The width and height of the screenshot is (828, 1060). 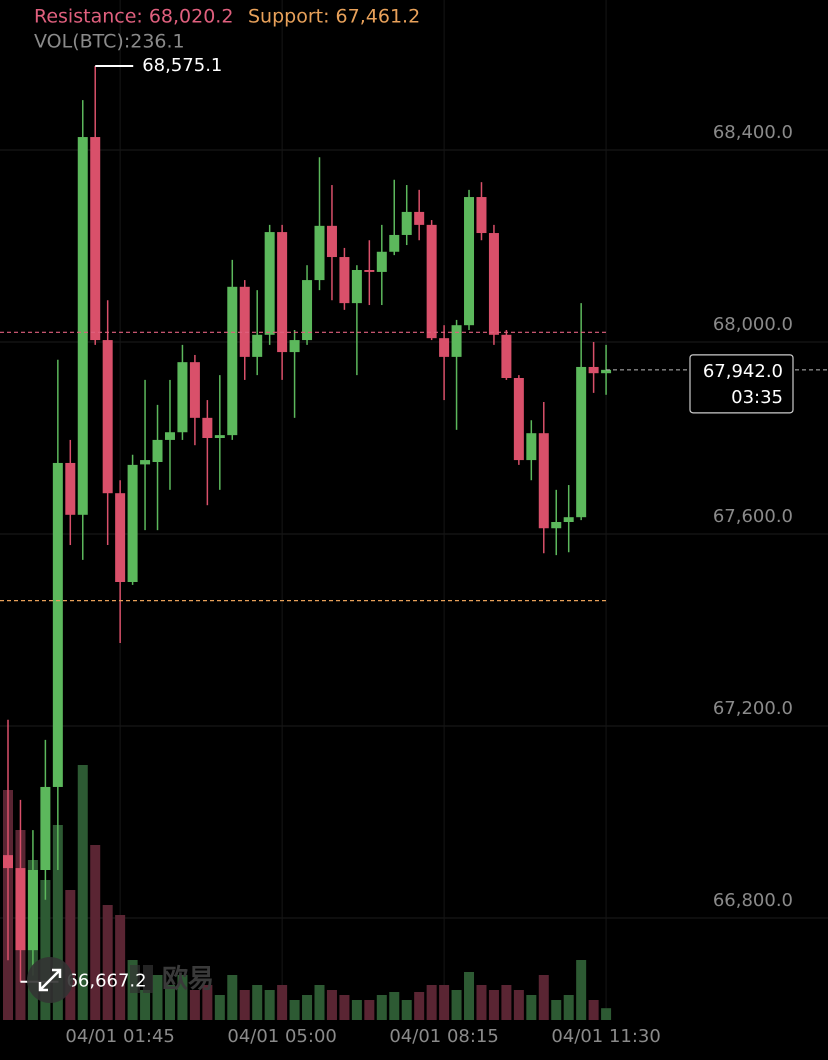 I want to click on y-tick-label: 68,000.0, so click(x=753, y=324).